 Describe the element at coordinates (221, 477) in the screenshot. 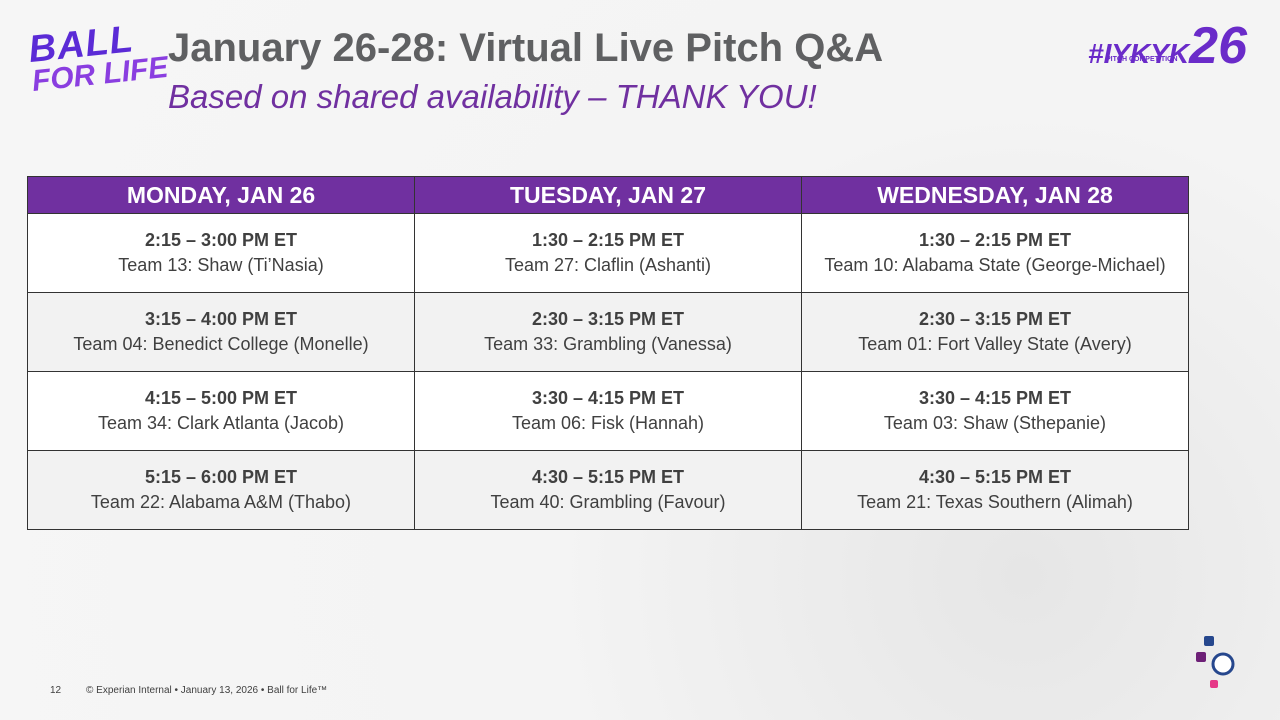

I see `time-slot: 5:15 – 6:00 PM ET` at that location.